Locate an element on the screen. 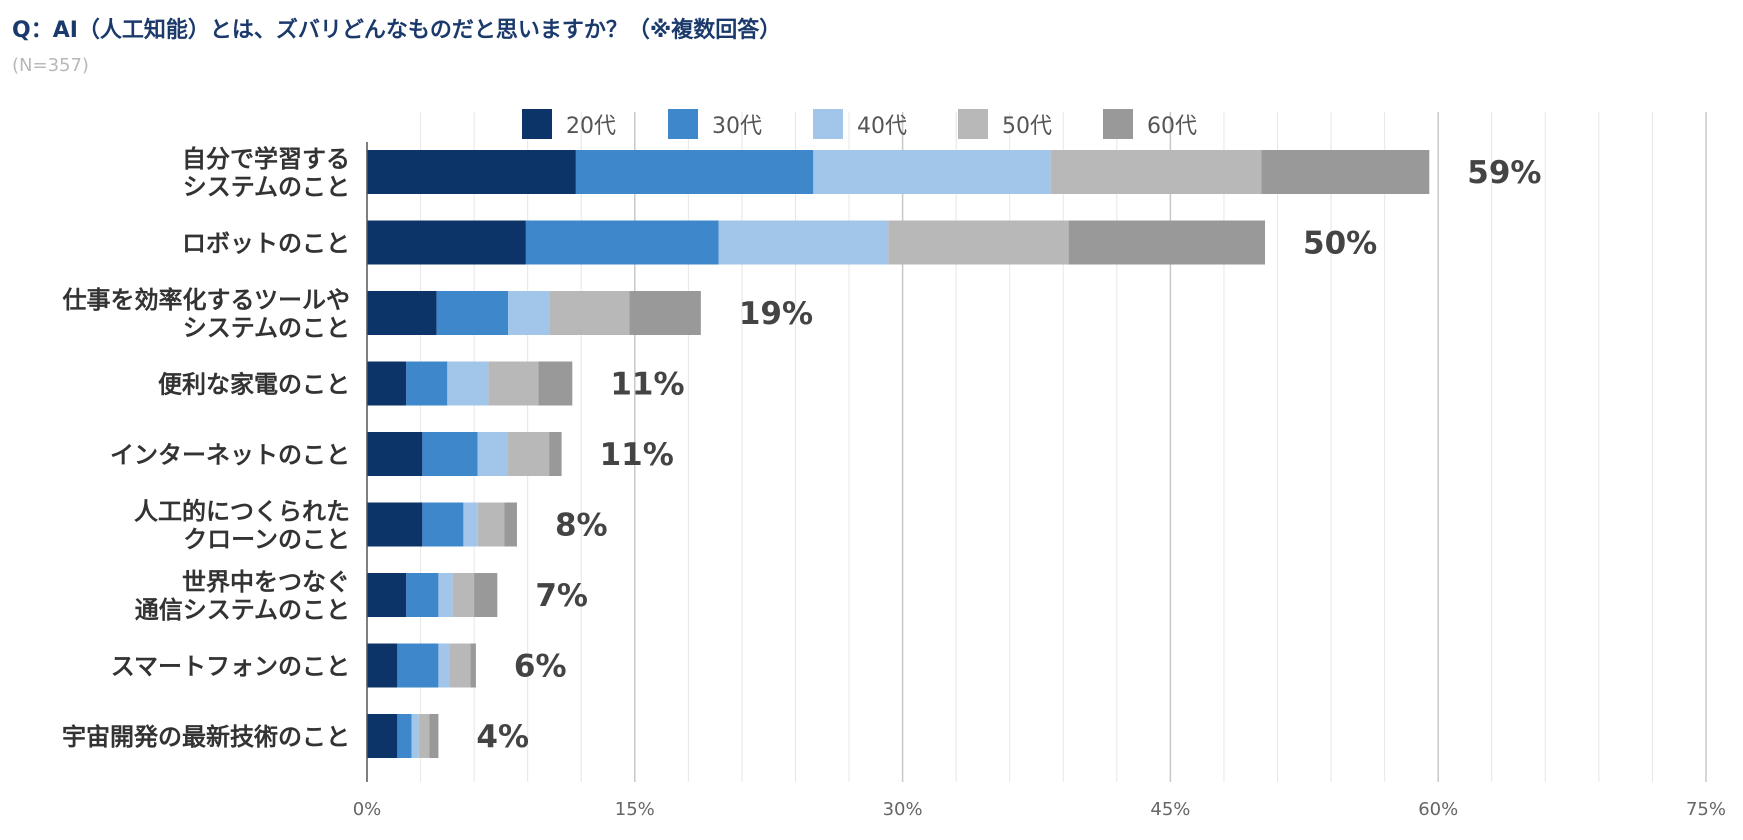 The height and width of the screenshot is (840, 1743). x-tick-label: 75% is located at coordinates (1706, 809).